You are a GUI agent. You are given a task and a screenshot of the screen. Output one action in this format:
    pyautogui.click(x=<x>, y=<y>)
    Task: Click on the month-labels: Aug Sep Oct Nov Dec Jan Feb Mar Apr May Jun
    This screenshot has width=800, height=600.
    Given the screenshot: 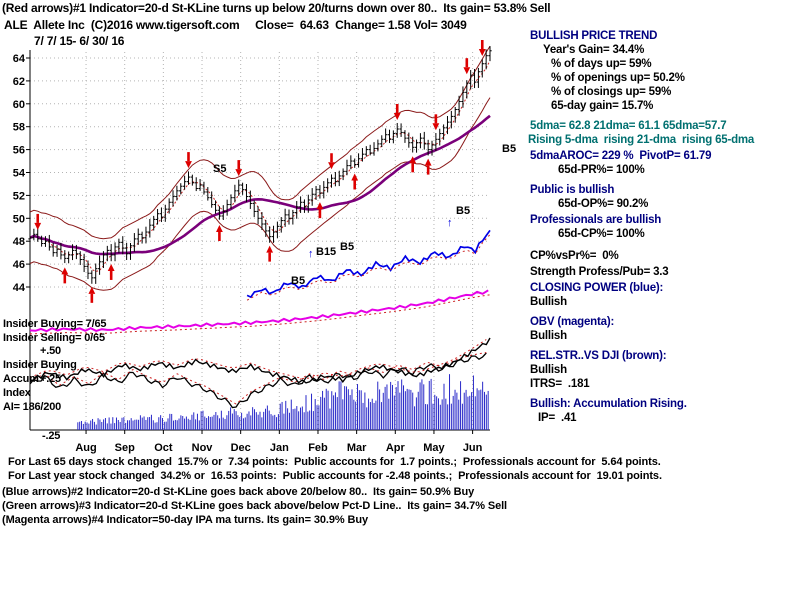 What is the action you would take?
    pyautogui.click(x=279, y=442)
    